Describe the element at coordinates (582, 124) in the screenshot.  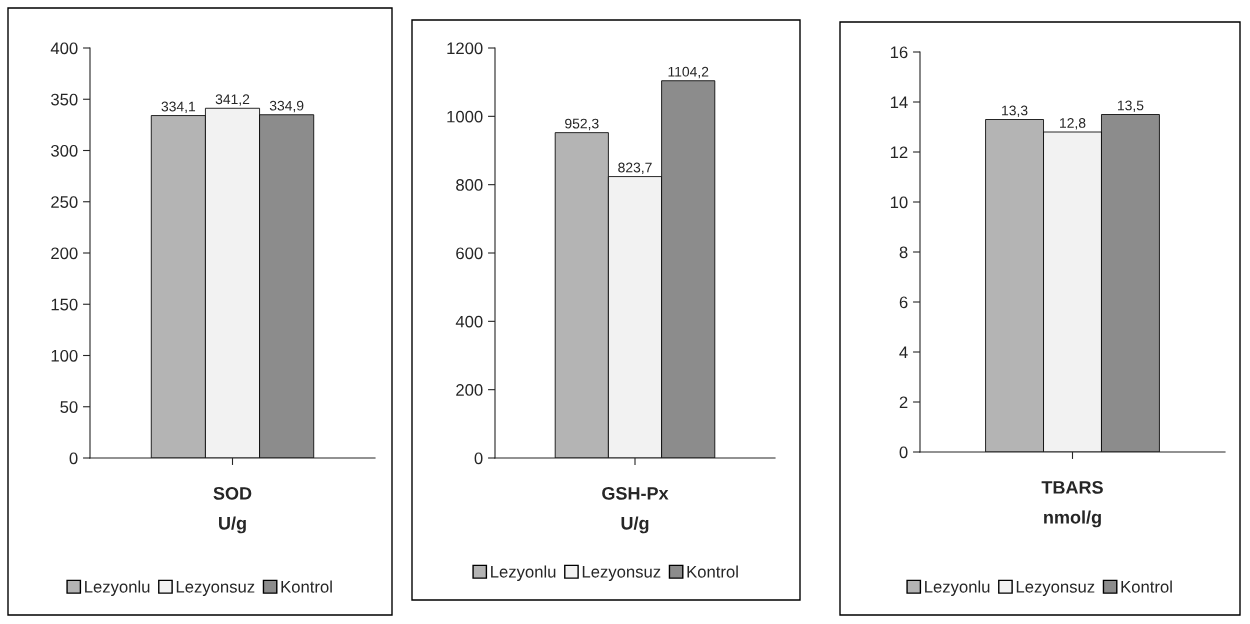
I see `data-label: 952,3` at that location.